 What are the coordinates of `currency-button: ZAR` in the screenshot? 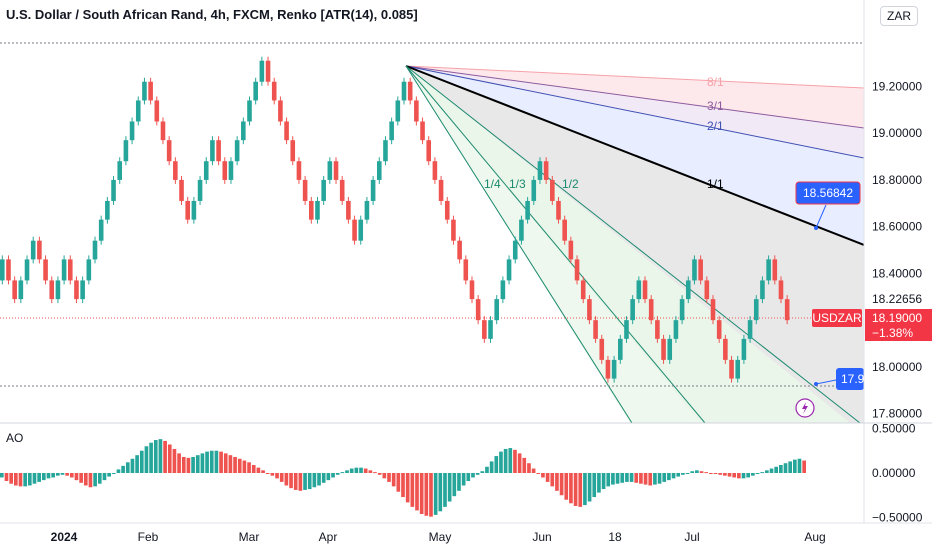 It's located at (899, 16).